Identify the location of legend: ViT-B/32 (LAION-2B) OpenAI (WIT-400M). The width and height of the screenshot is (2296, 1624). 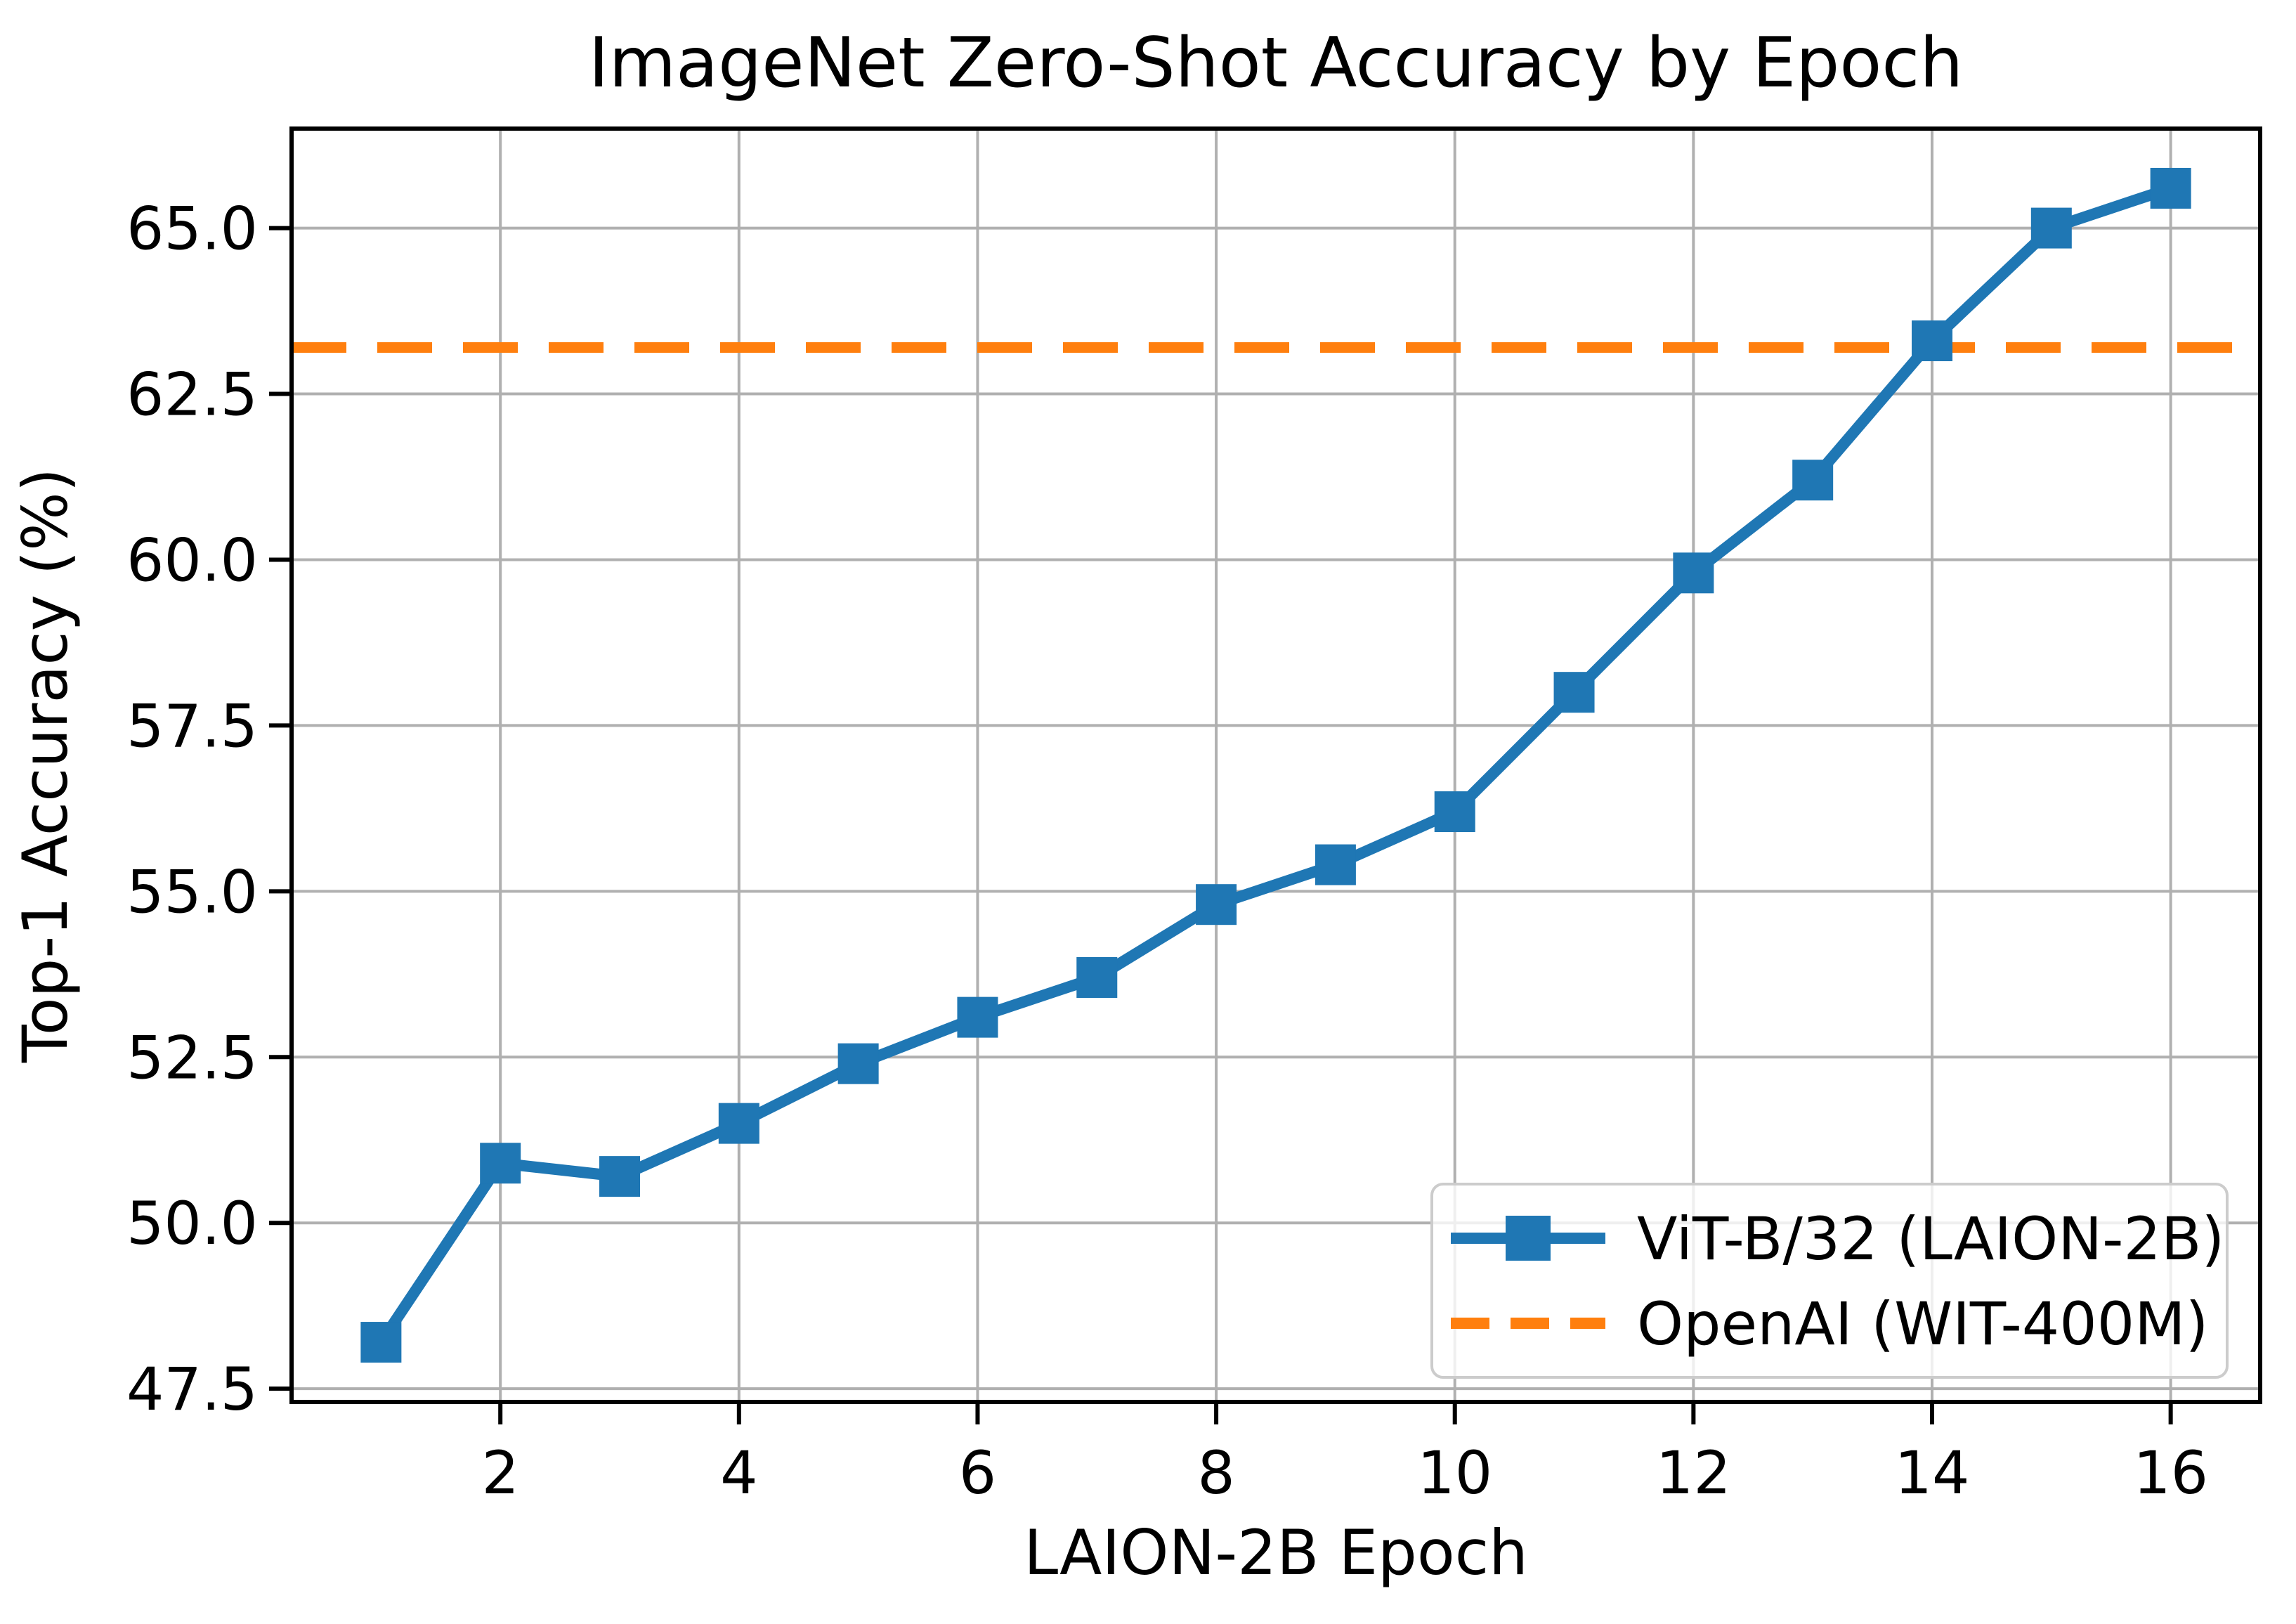
(1829, 1281).